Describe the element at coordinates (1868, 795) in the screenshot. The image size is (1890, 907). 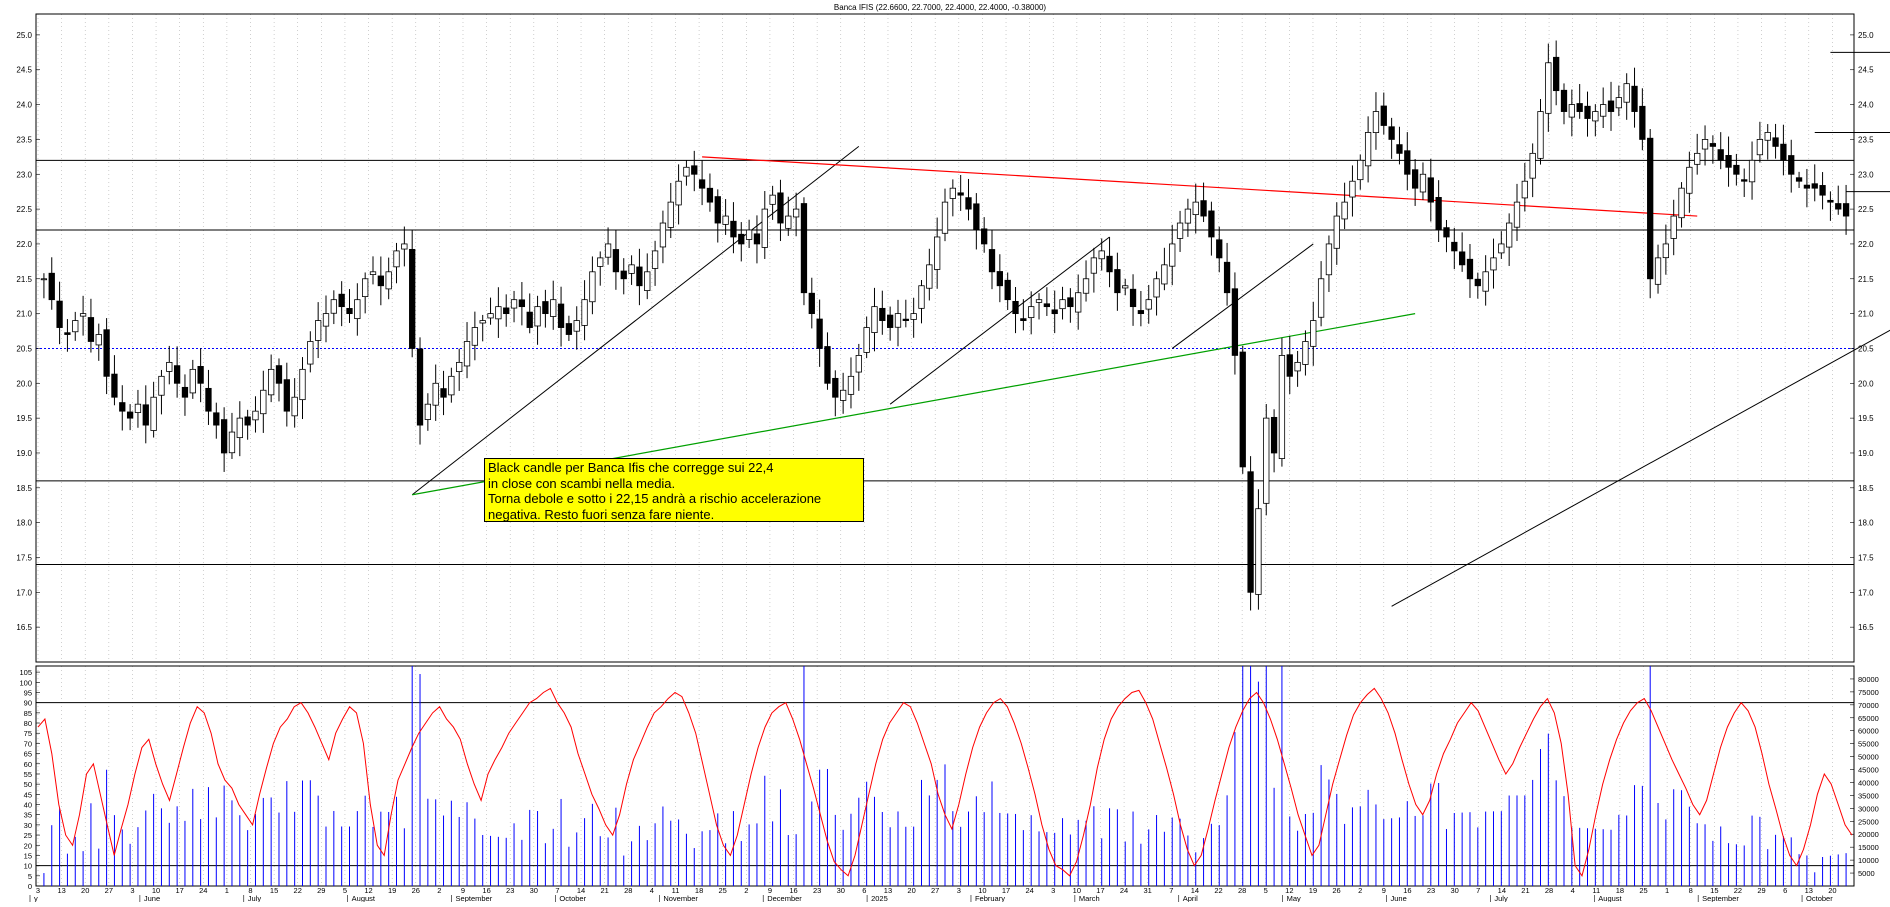
I see `volume-y-tick-label: 35000` at that location.